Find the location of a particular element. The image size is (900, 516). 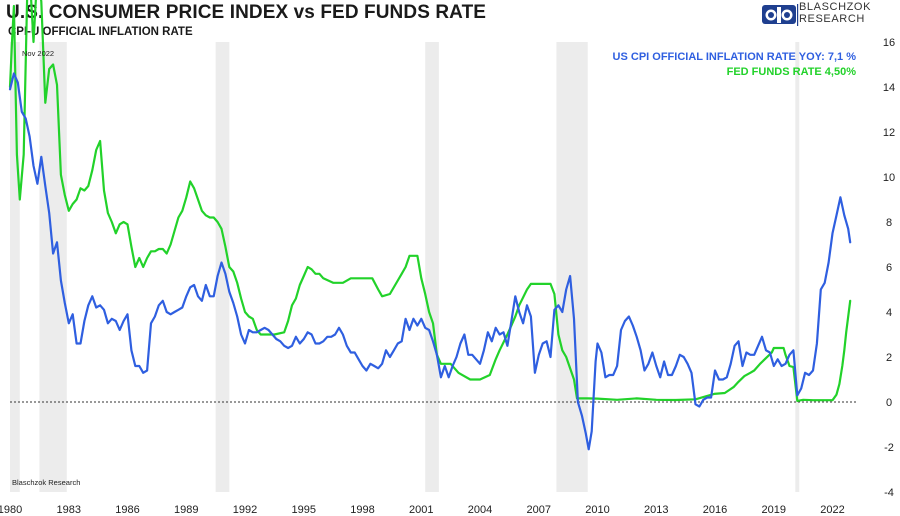

x-tick-label: 2016 is located at coordinates (715, 510).